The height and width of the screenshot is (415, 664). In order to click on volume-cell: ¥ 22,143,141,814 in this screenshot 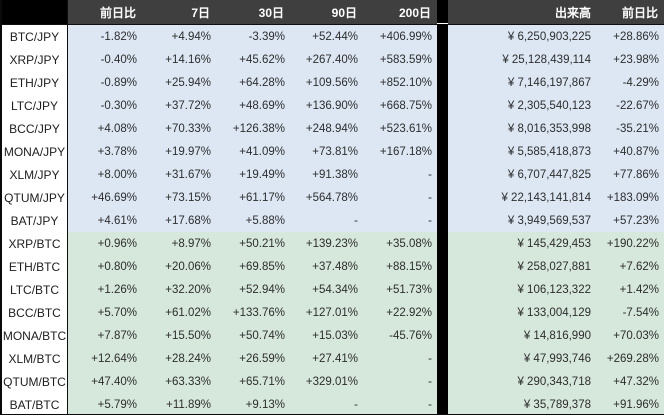, I will do `click(522, 197)`.